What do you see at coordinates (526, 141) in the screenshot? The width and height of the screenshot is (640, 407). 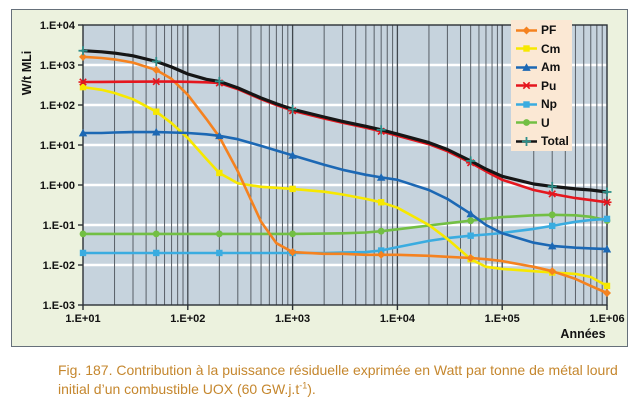 I see `legend-marker-total-icon` at bounding box center [526, 141].